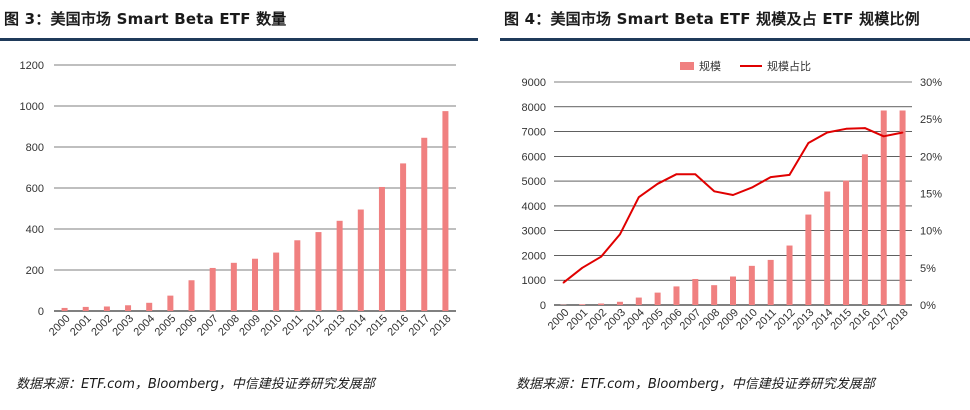  I want to click on x-tick-label: 2000, so click(60, 326).